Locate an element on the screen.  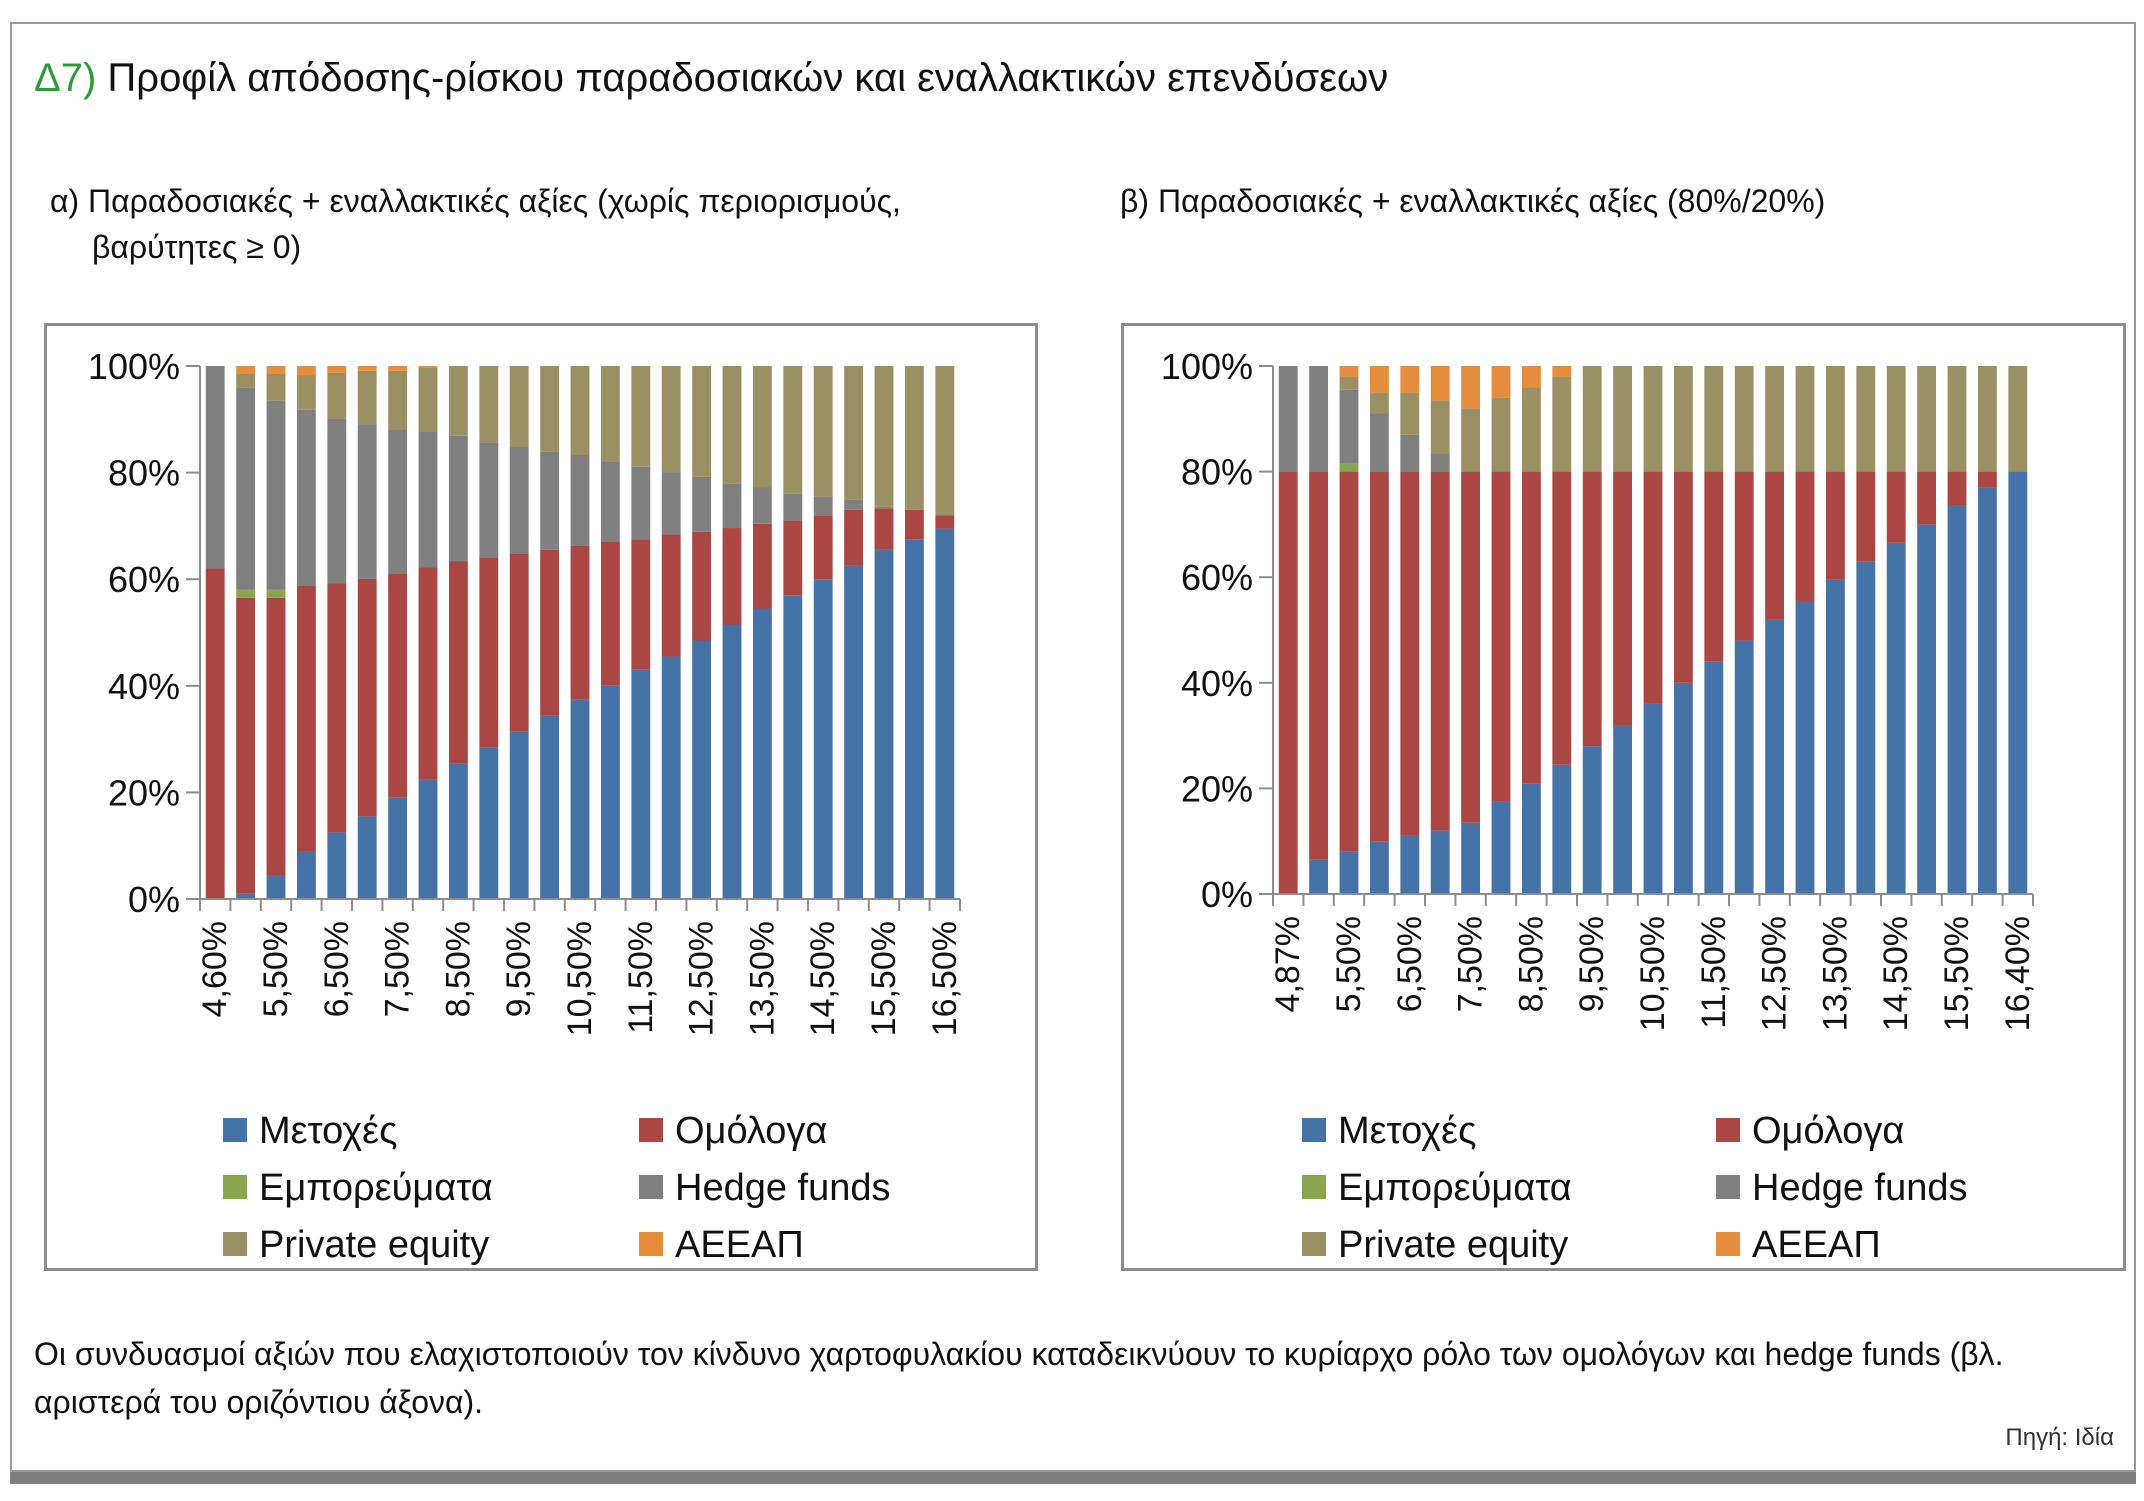
source-note: Πηγή: Ιδία is located at coordinates (2059, 1437).